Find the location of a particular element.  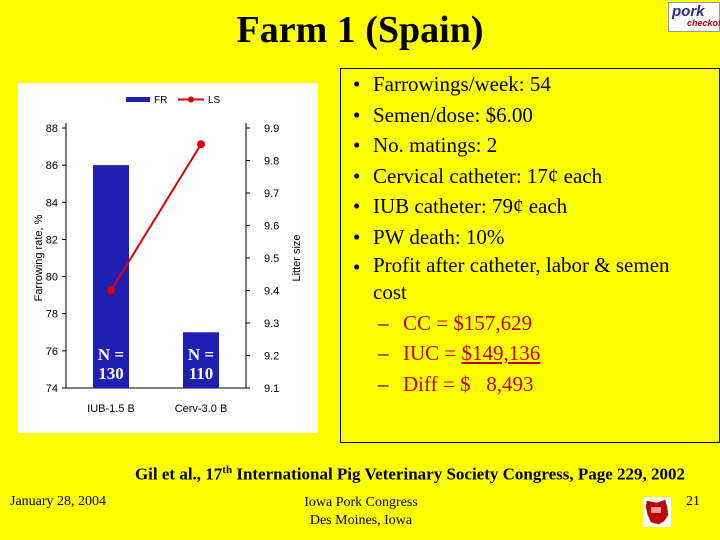

y2-tick-label: 9.4 is located at coordinates (271, 292).